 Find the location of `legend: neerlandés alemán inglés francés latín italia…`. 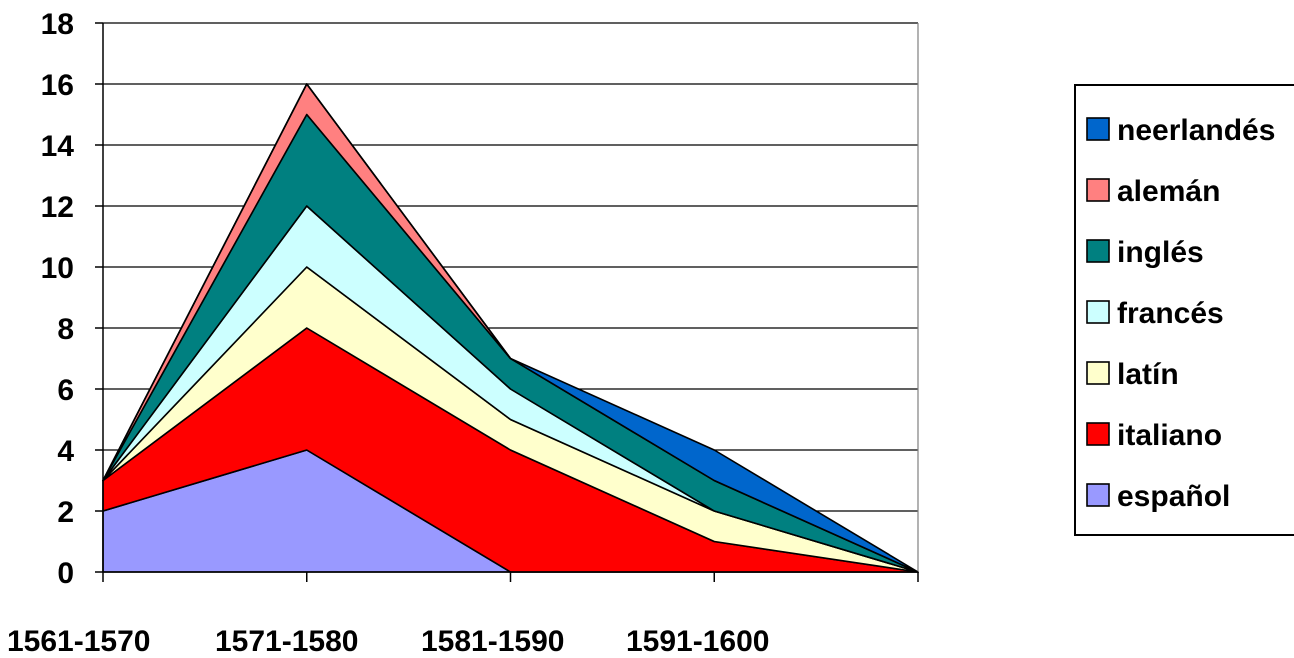

legend: neerlandés alemán inglés francés latín italia… is located at coordinates (1184, 310).